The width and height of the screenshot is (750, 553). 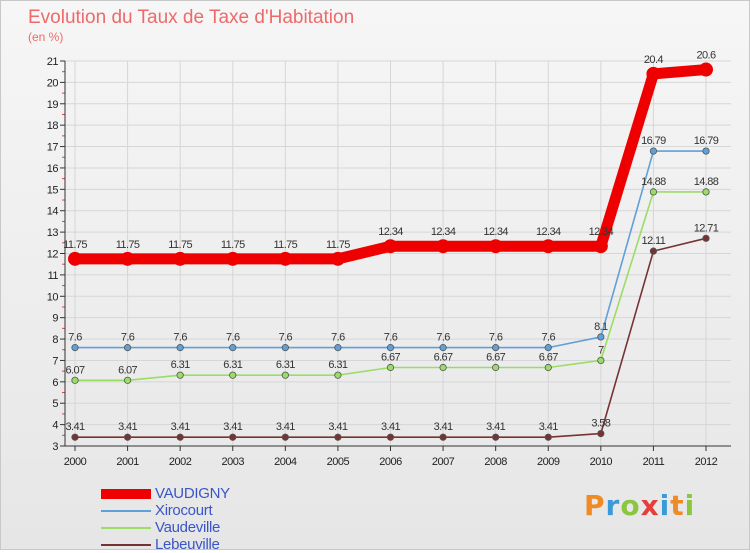 I want to click on y-tick-label: 9, so click(x=55, y=319).